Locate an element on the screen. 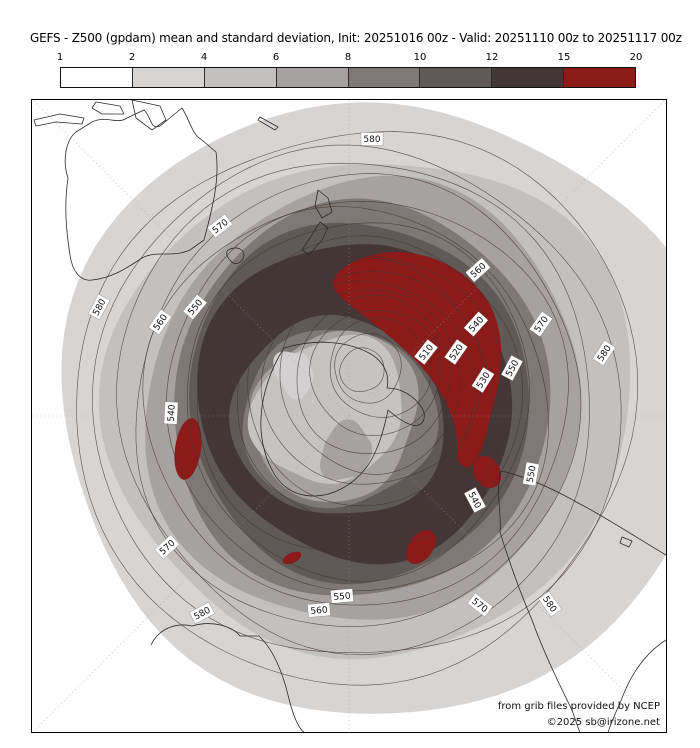  credit-ncep: from grib files provided by NCEP is located at coordinates (578, 706).